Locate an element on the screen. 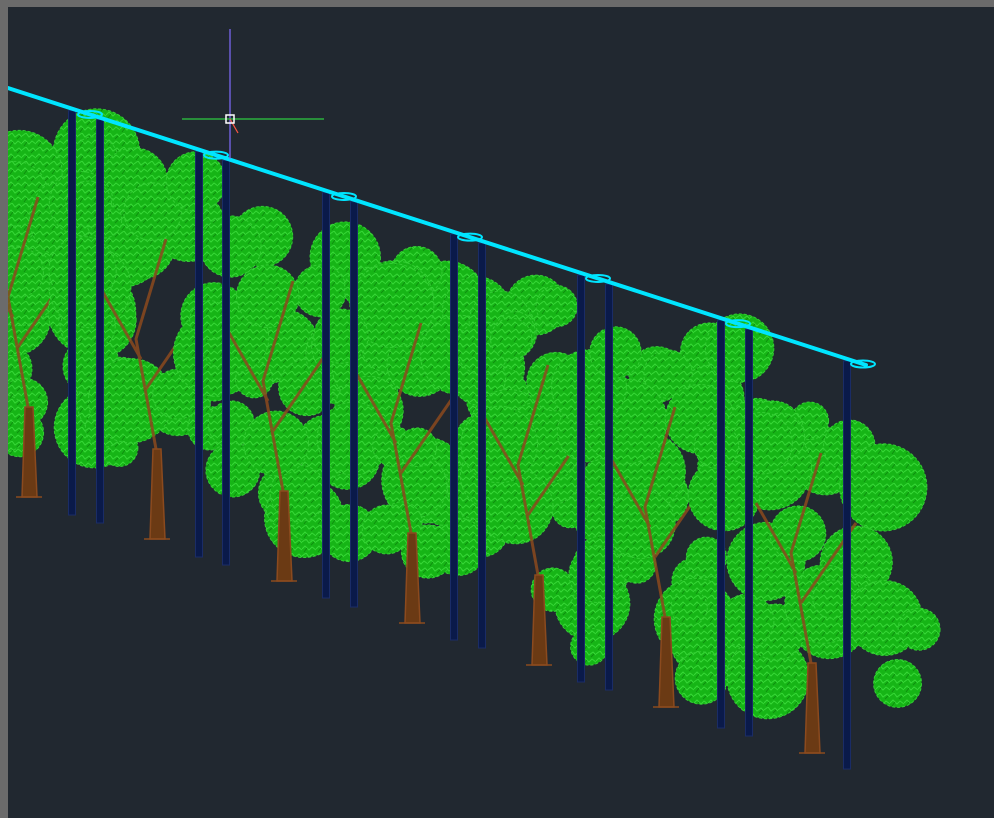 The height and width of the screenshot is (818, 994). crosshair-cursor-icon is located at coordinates (253, 94).